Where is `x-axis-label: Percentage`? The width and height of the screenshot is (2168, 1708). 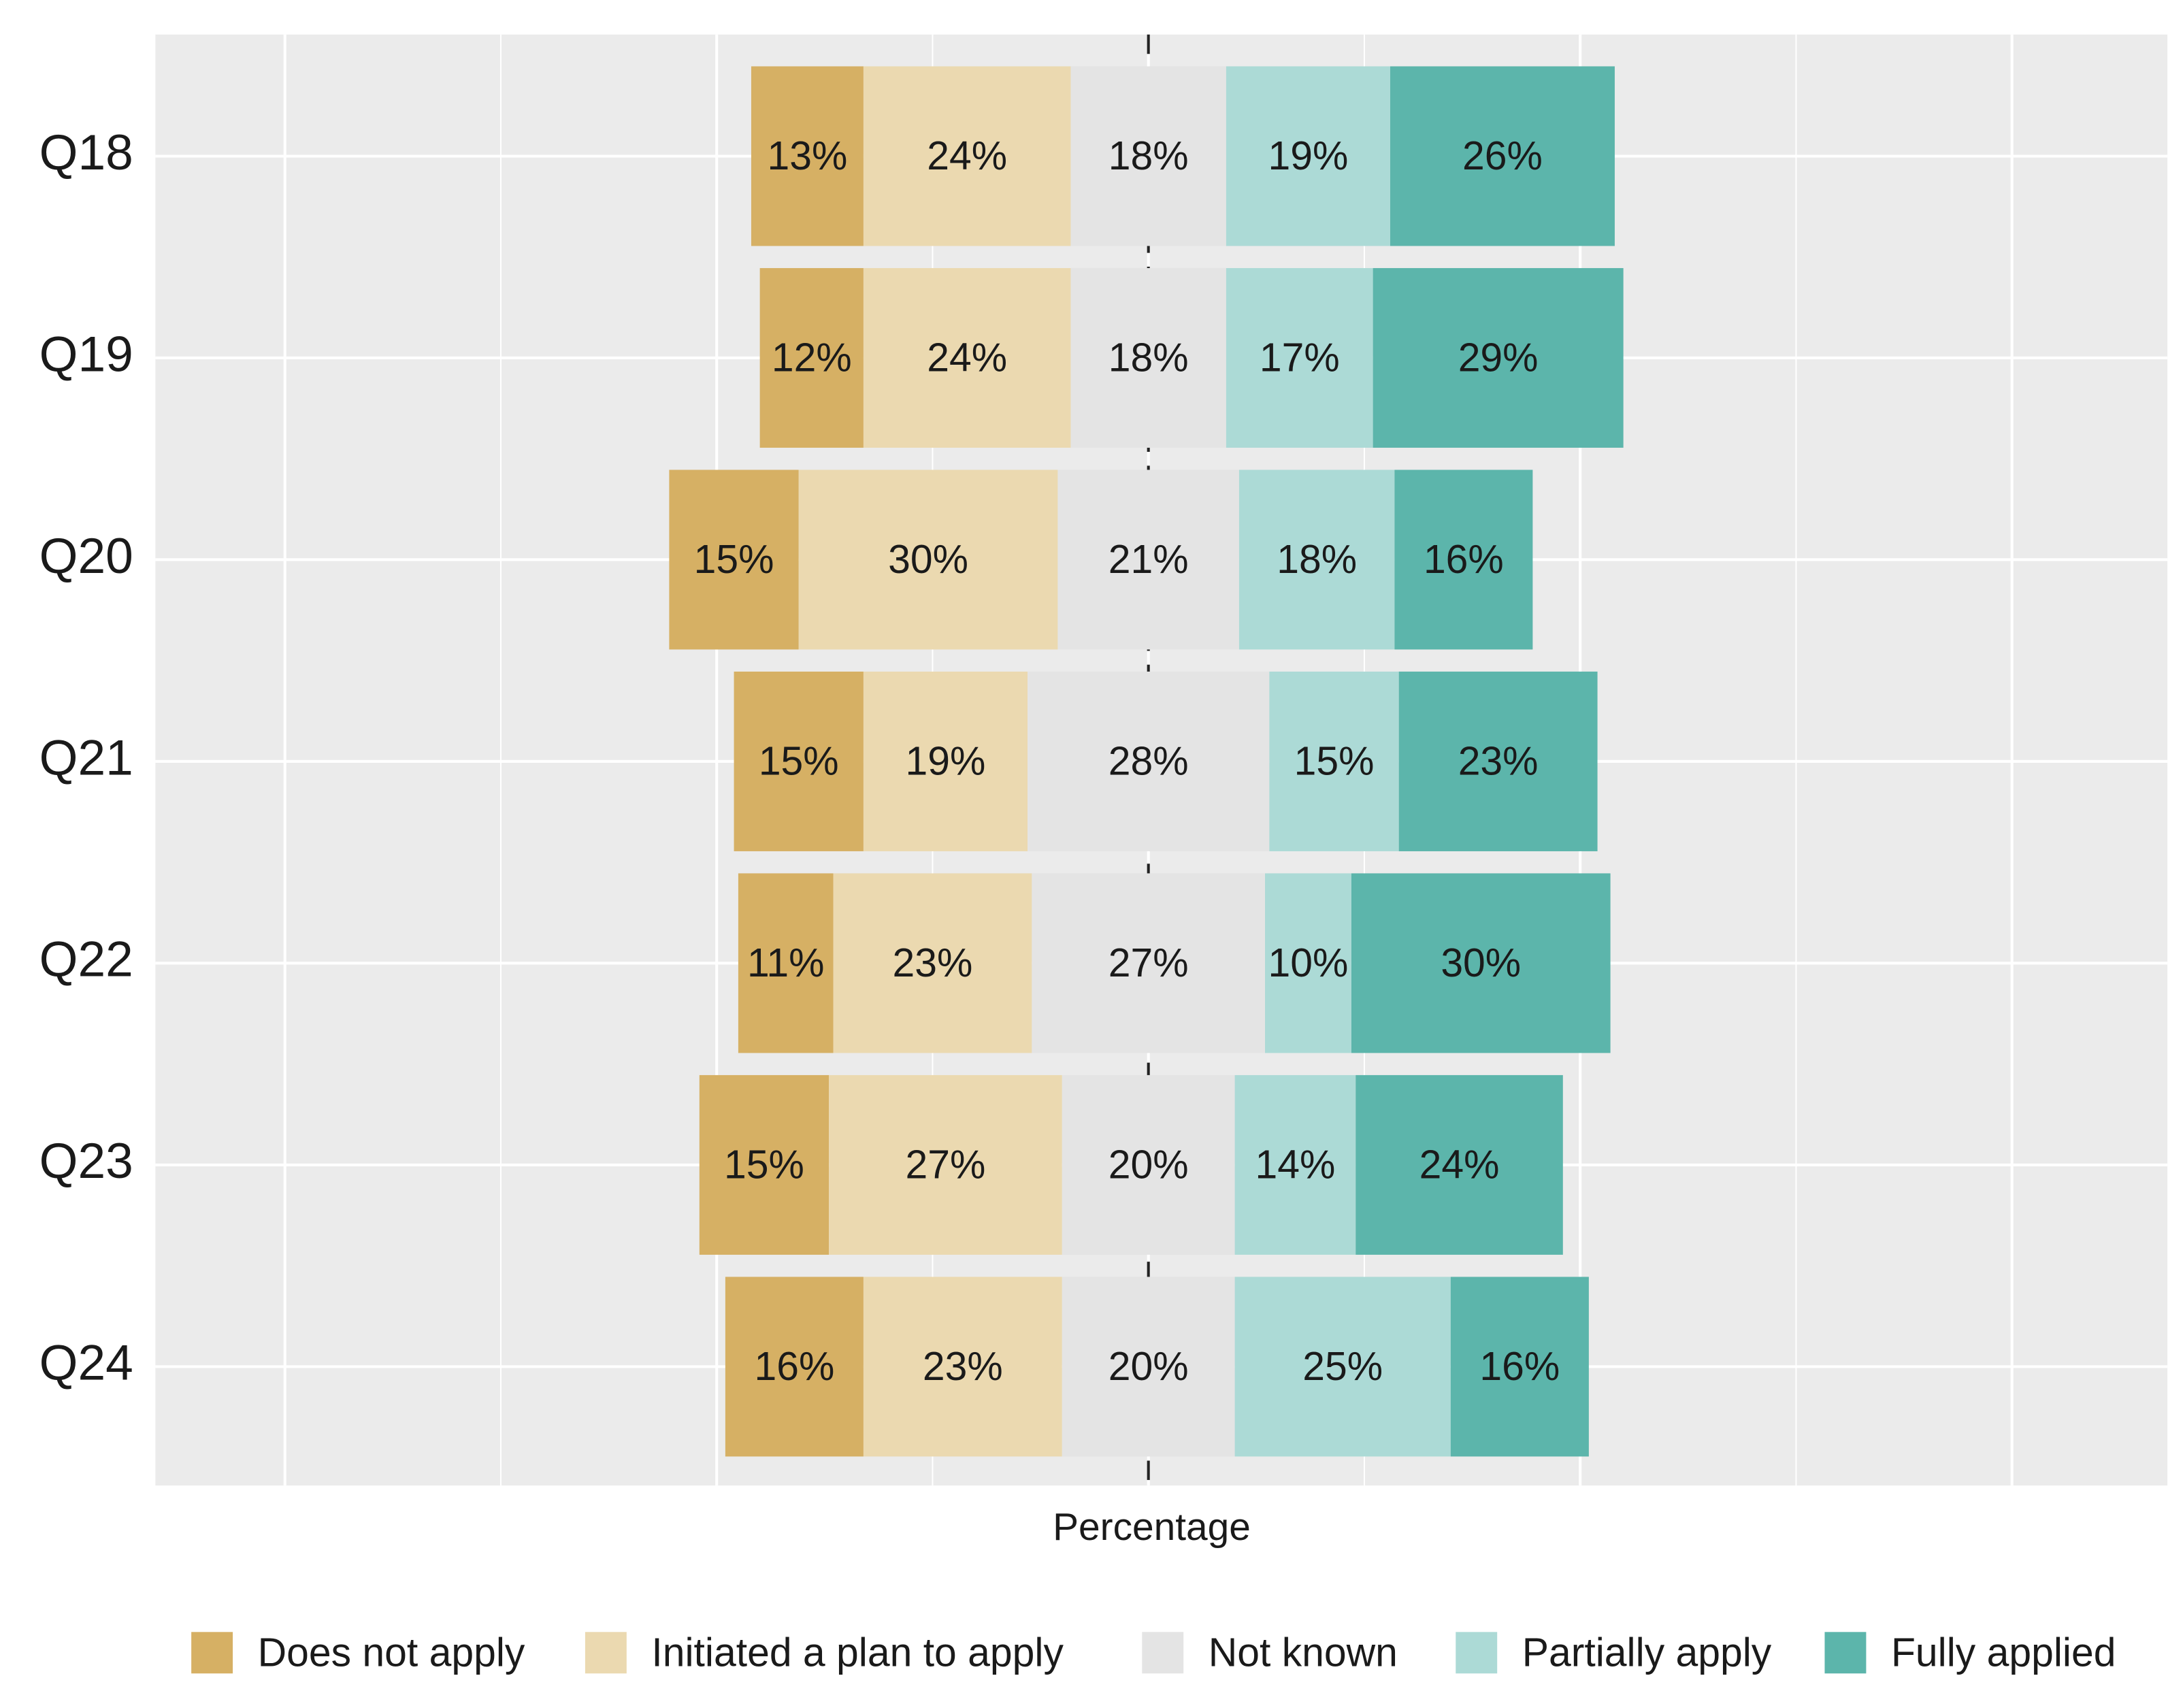
x-axis-label: Percentage is located at coordinates (1152, 1528).